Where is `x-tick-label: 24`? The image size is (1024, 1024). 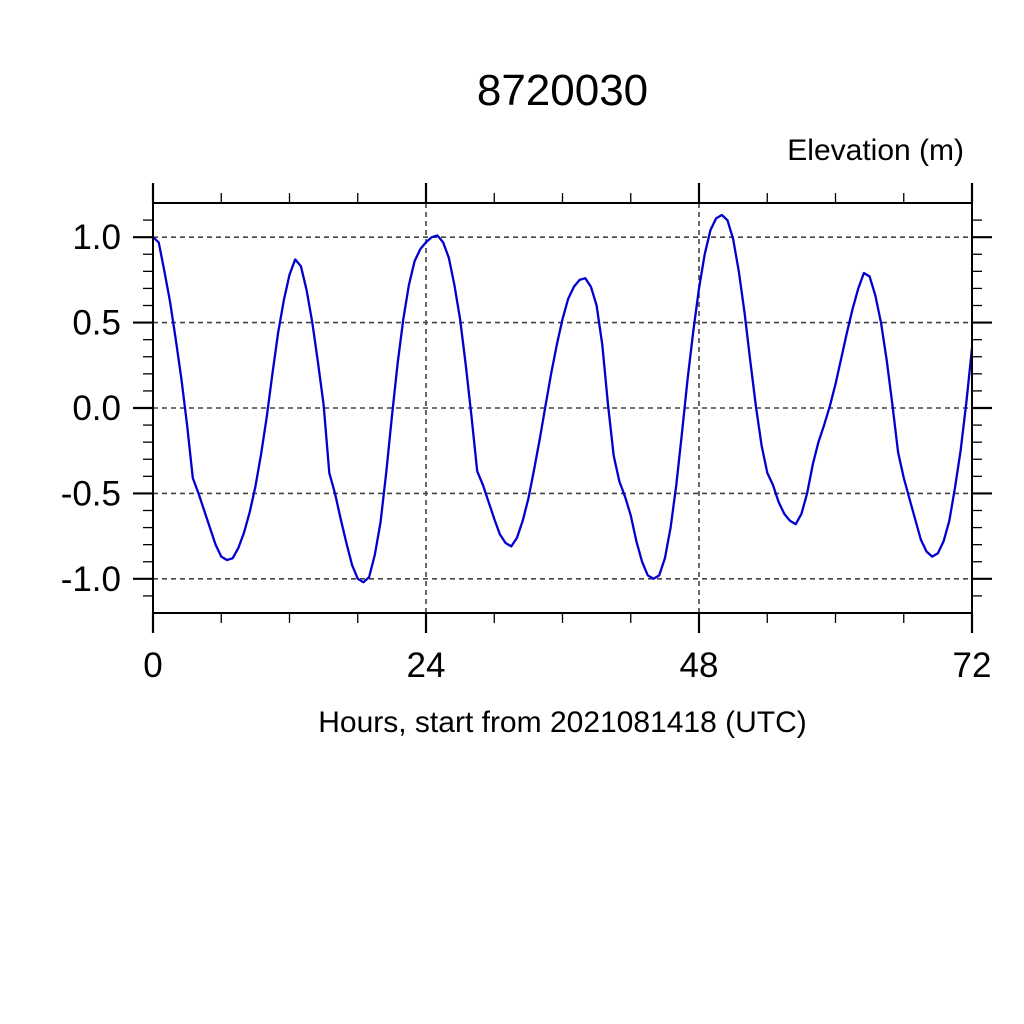
x-tick-label: 24 is located at coordinates (426, 665).